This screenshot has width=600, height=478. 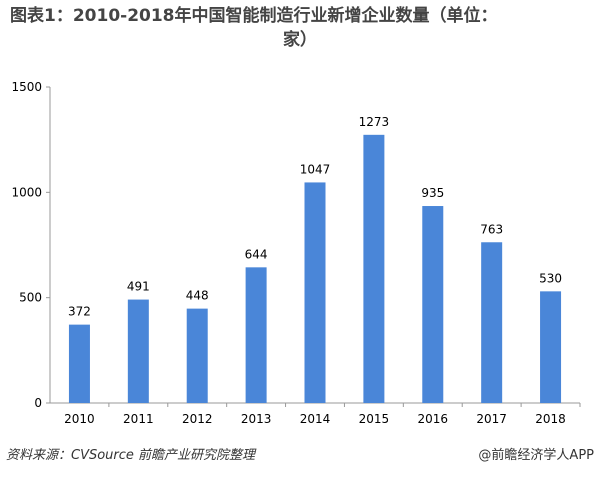 What do you see at coordinates (432, 193) in the screenshot?
I see `data-label: 935` at bounding box center [432, 193].